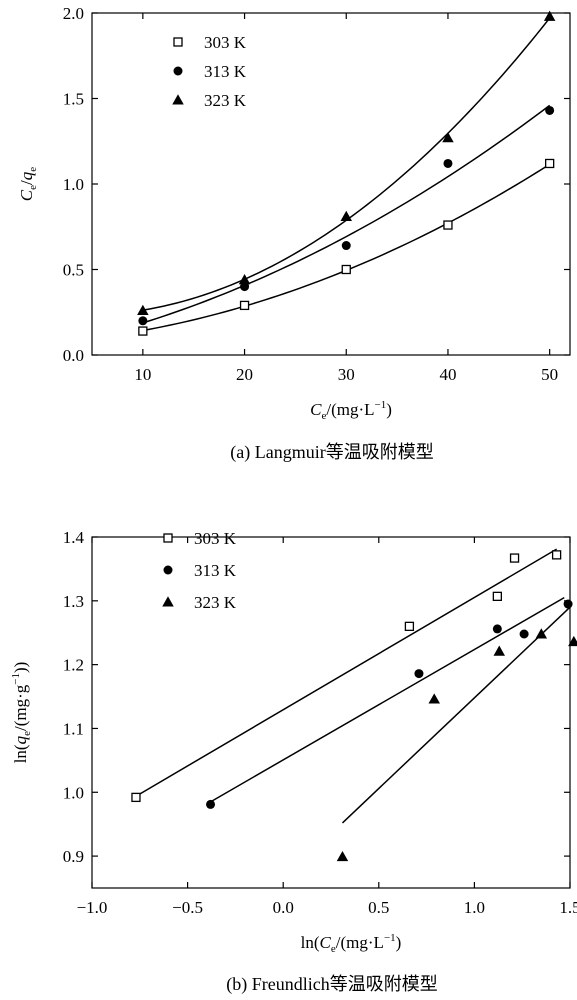 Image resolution: width=577 pixels, height=1000 pixels. What do you see at coordinates (92, 907) in the screenshot?
I see `x-tick-label: −1.0` at bounding box center [92, 907].